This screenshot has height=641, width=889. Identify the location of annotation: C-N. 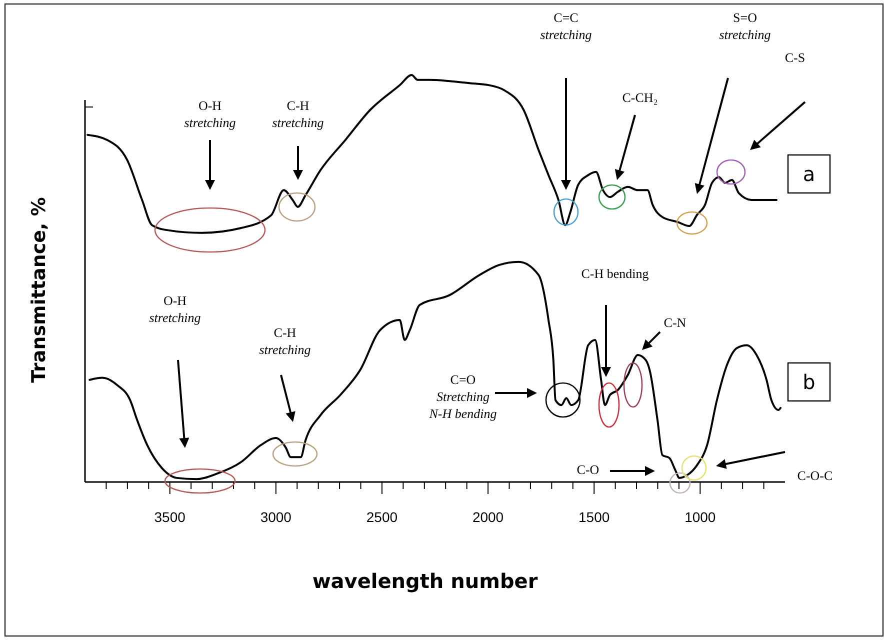
(675, 322).